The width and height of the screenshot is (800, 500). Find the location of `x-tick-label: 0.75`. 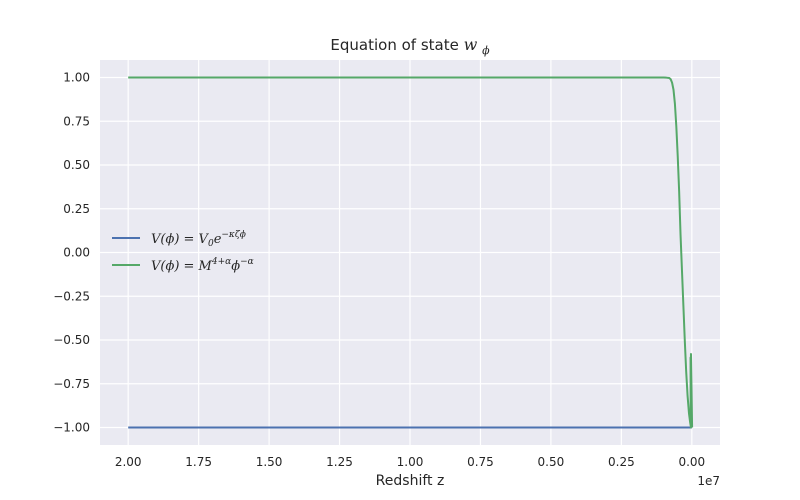

x-tick-label: 0.75 is located at coordinates (480, 462).